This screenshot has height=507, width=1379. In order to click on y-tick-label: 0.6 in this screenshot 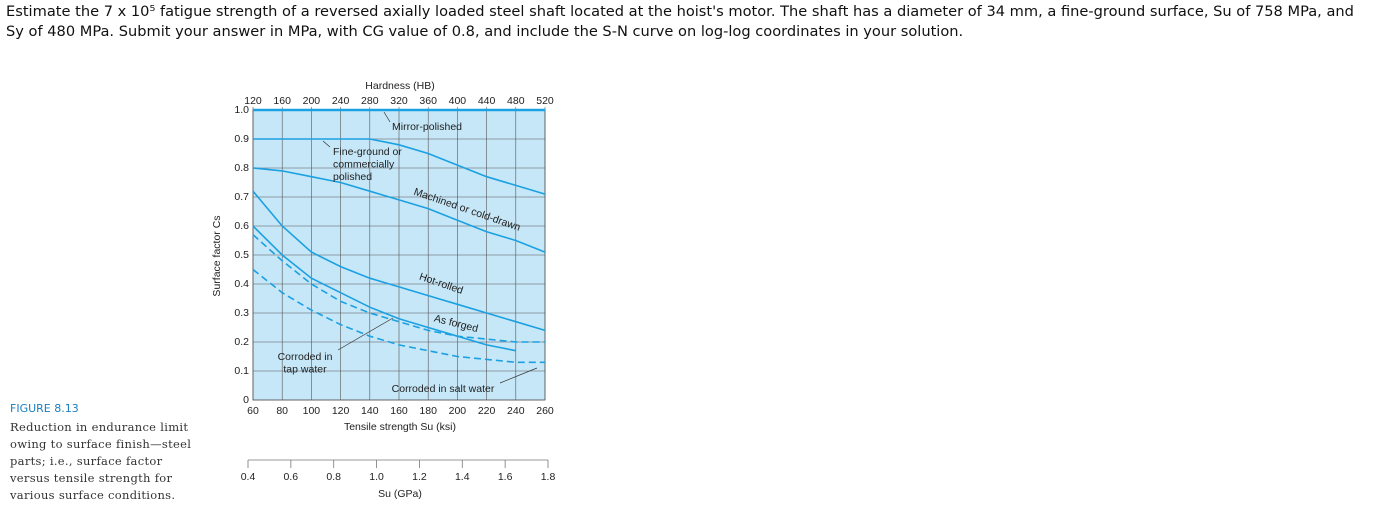, I will do `click(241, 226)`.